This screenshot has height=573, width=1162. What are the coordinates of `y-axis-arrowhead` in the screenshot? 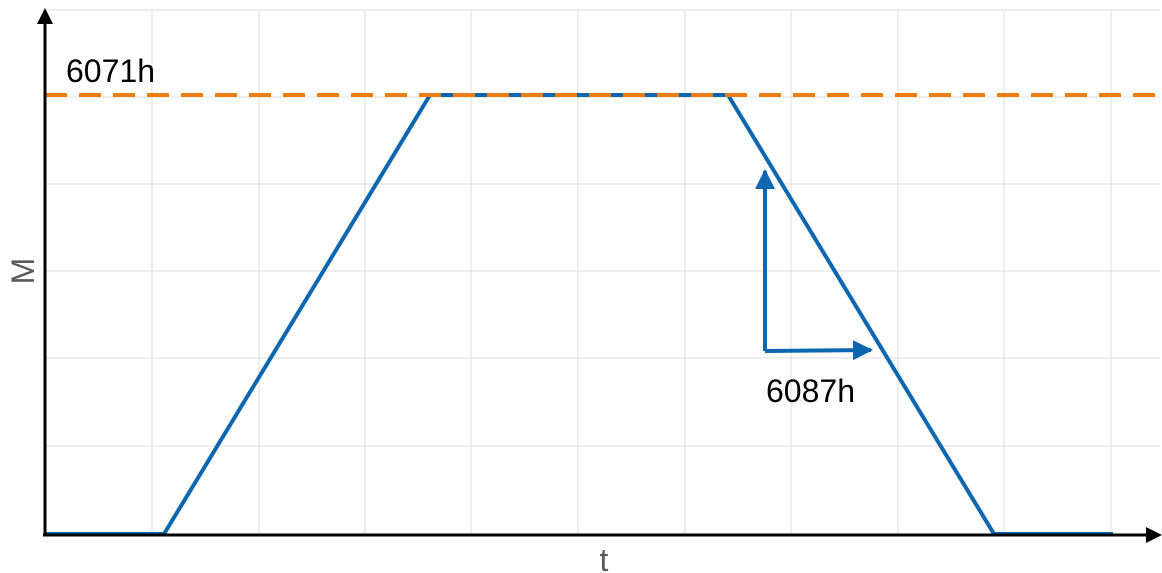 It's located at (45, 16).